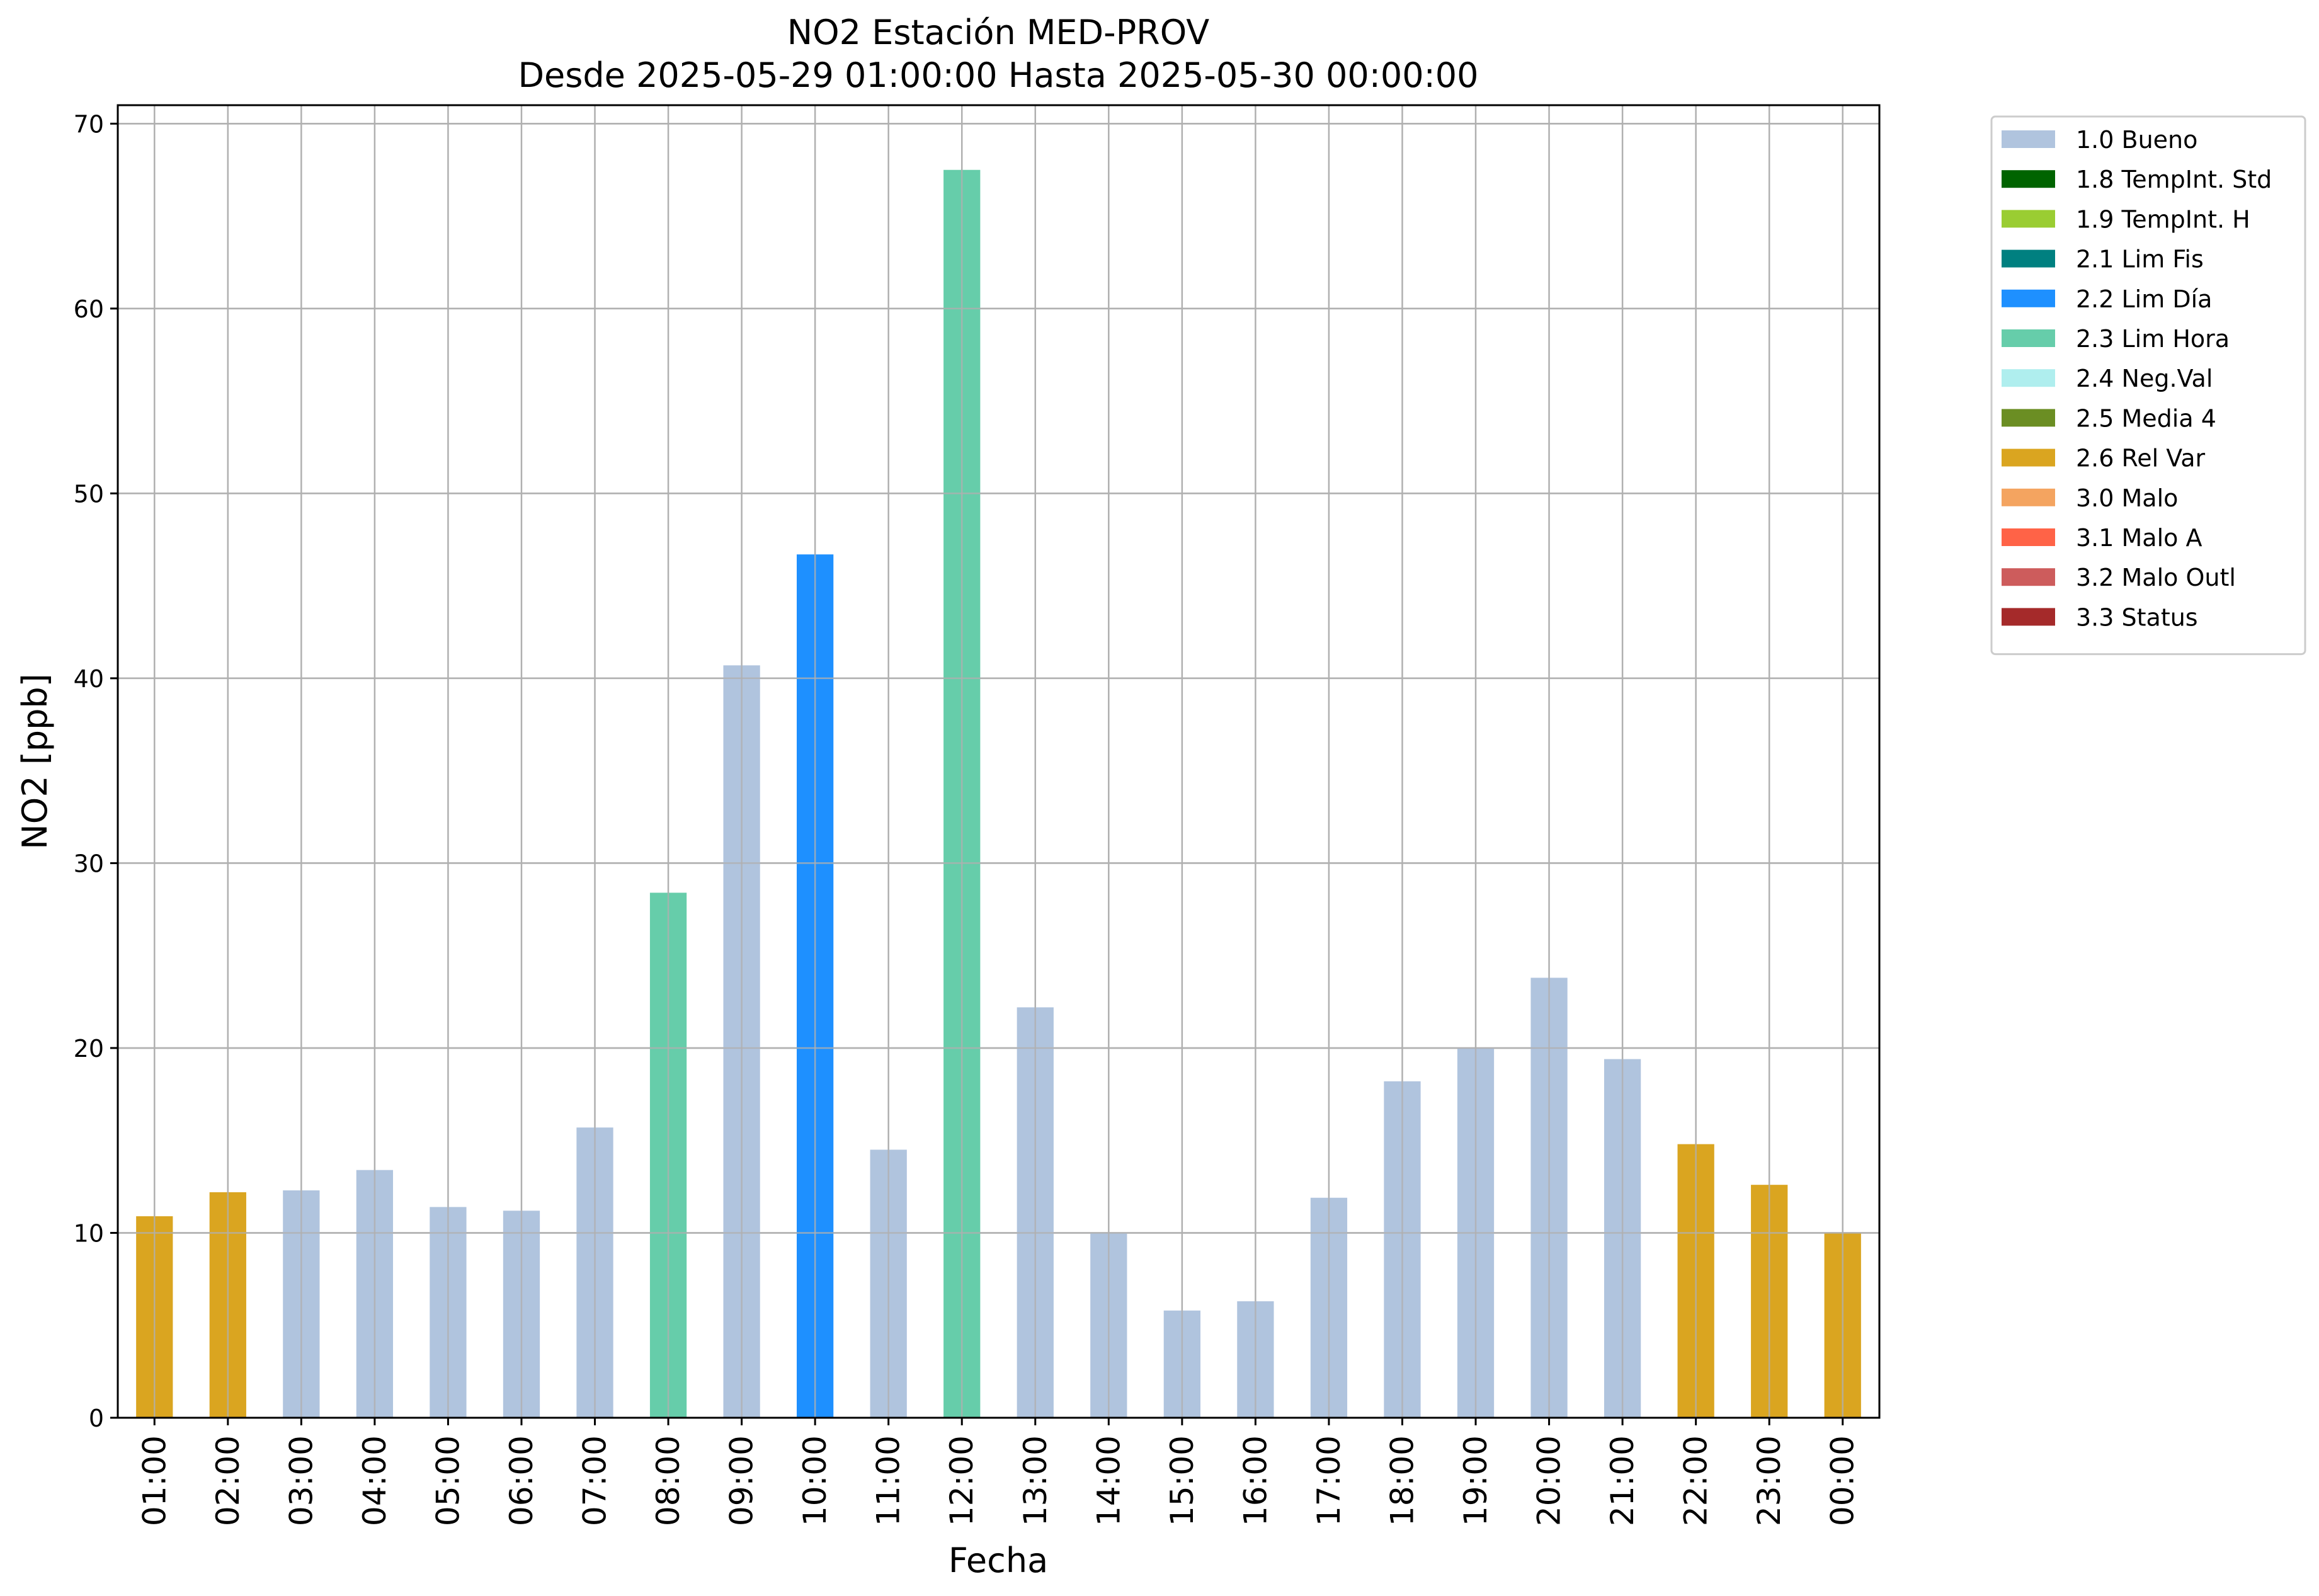 The height and width of the screenshot is (1596, 2319). What do you see at coordinates (2144, 378) in the screenshot?
I see `legend-label: 2.4 Neg.Val` at bounding box center [2144, 378].